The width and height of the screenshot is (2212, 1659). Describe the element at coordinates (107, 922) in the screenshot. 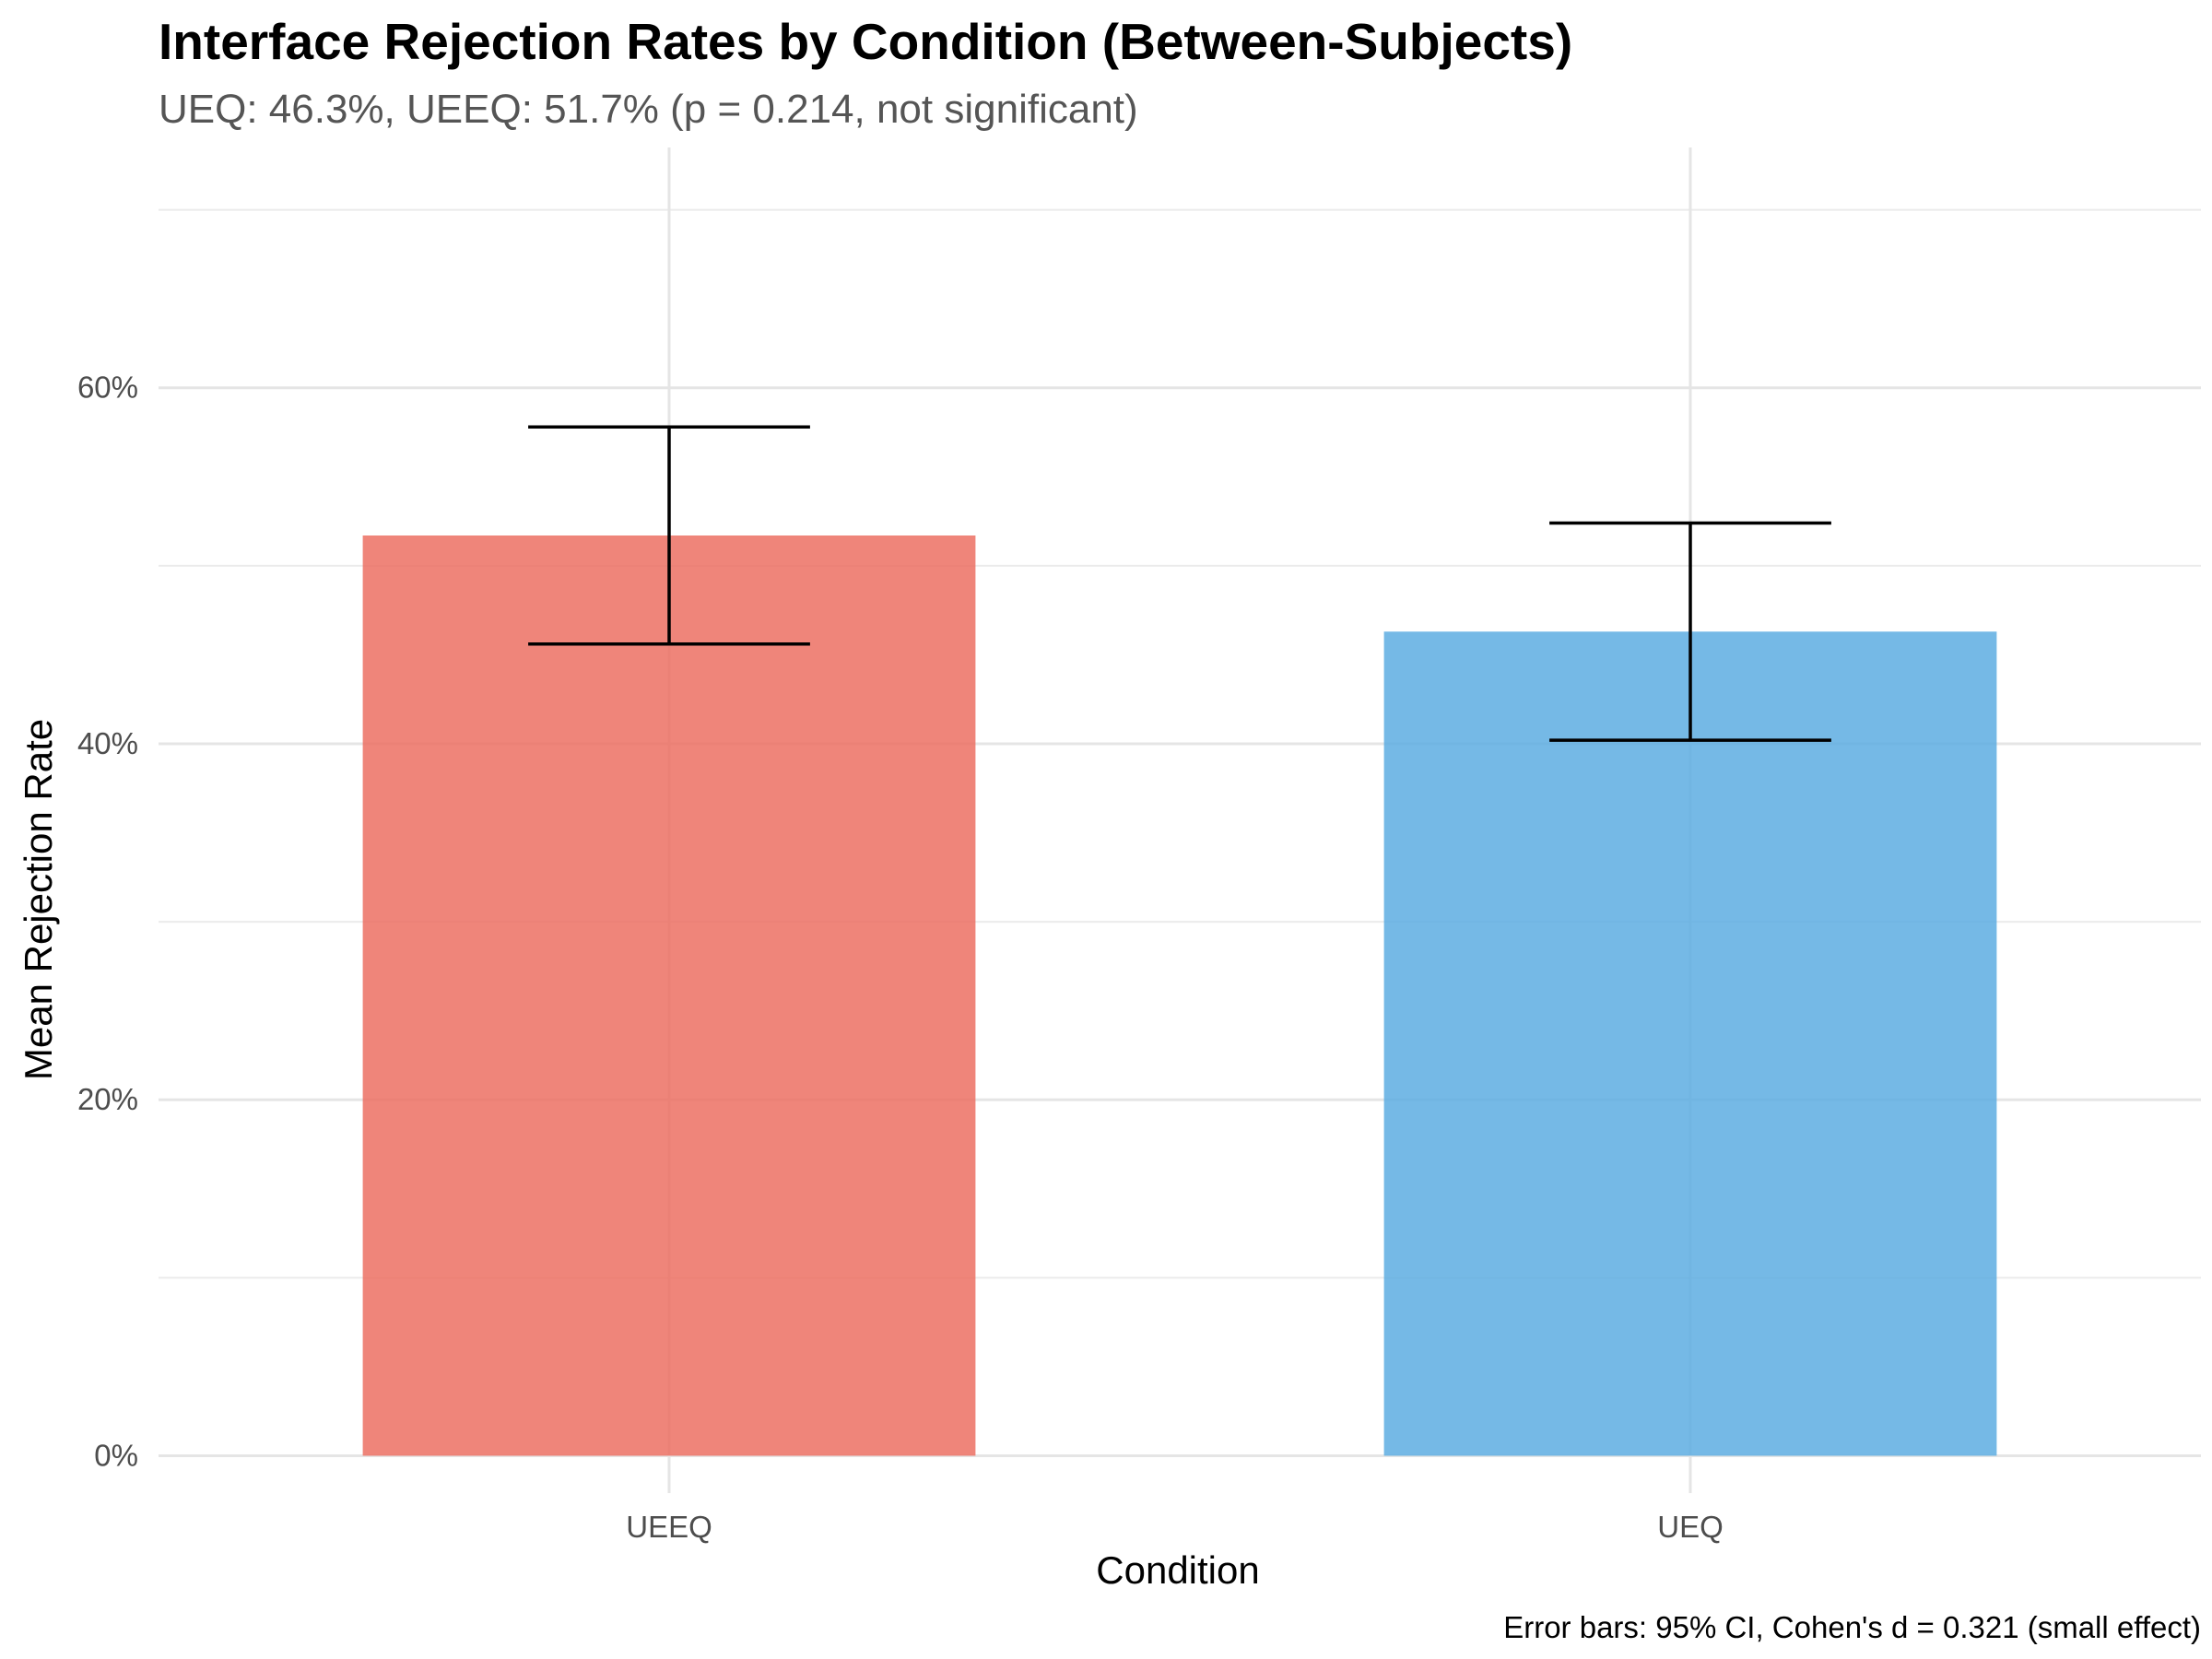

I see `y-axis-ticks: 0% 20% 40% 60%` at that location.